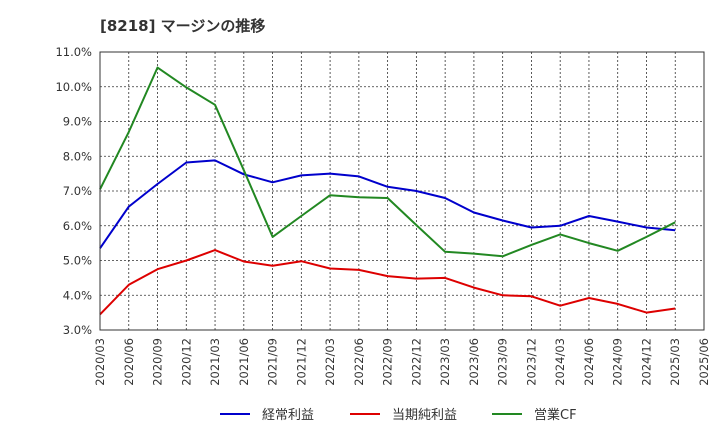  I want to click on x-tick-label: 2022/12, so click(416, 362).